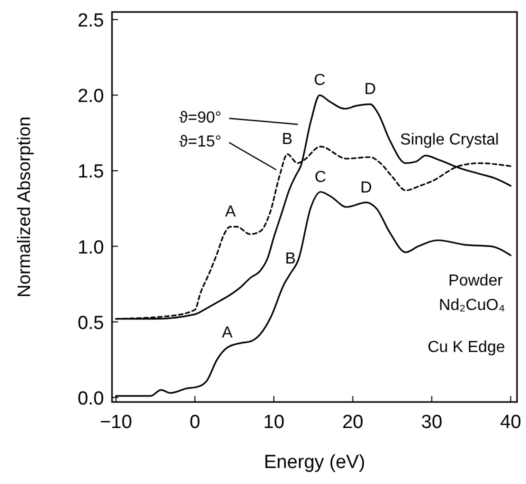 This screenshot has width=526, height=484. Describe the element at coordinates (200, 142) in the screenshot. I see `text: ϑ=15°` at that location.